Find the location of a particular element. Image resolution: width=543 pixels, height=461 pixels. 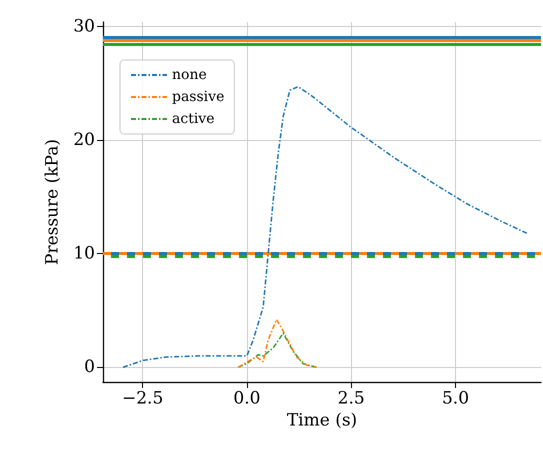

y-tick-label: 0 is located at coordinates (89, 367).